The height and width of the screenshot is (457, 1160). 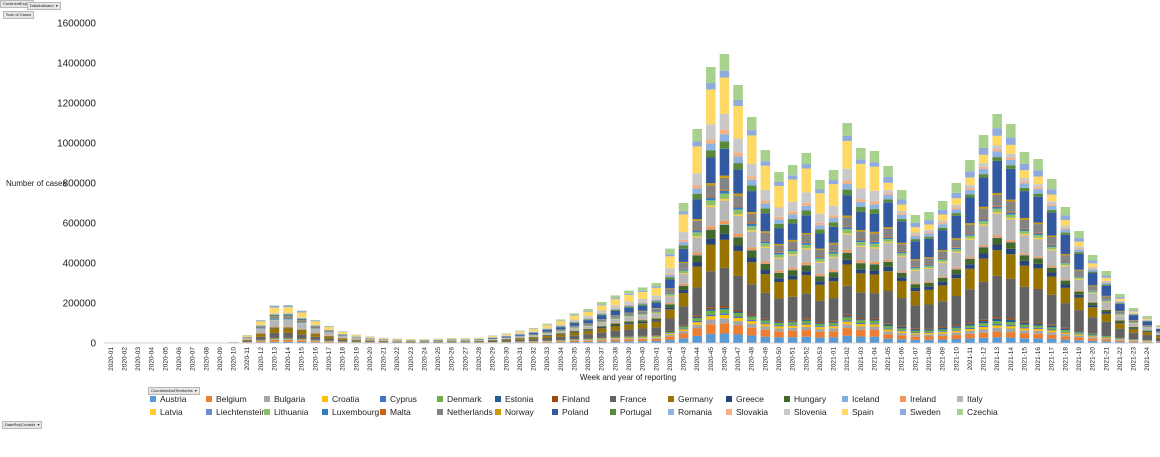 I want to click on x-tick-label: 2020-12, so click(x=261, y=359).